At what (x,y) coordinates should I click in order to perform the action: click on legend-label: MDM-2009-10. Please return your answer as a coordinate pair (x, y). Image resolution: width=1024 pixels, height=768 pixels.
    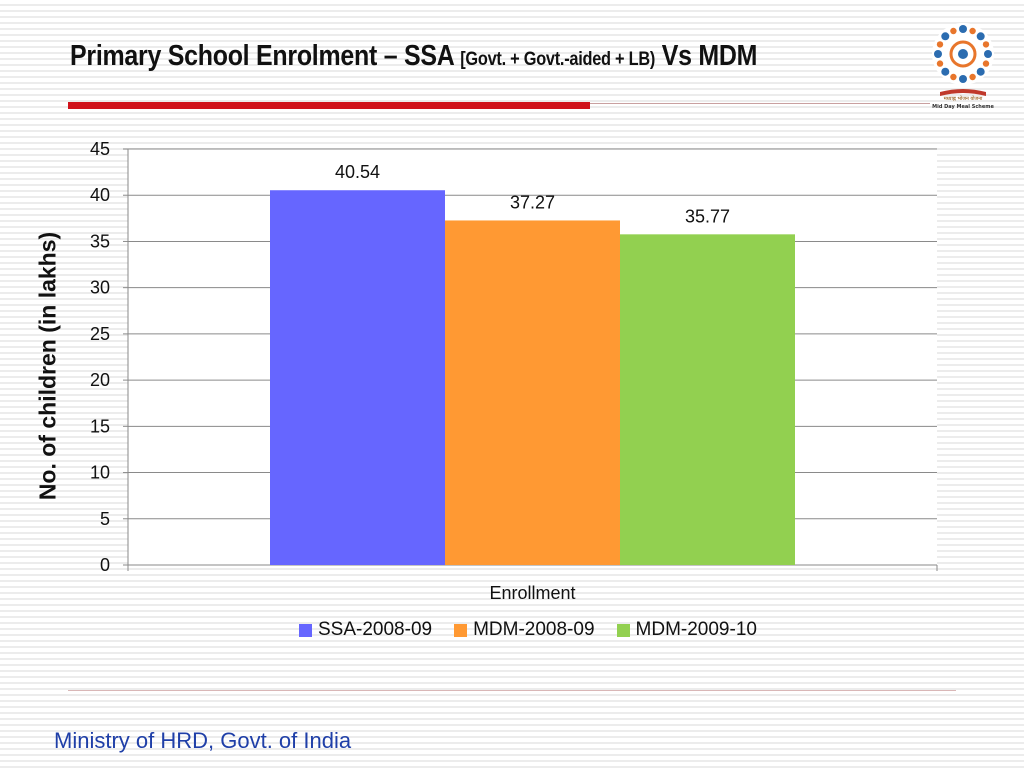
    Looking at the image, I should click on (696, 629).